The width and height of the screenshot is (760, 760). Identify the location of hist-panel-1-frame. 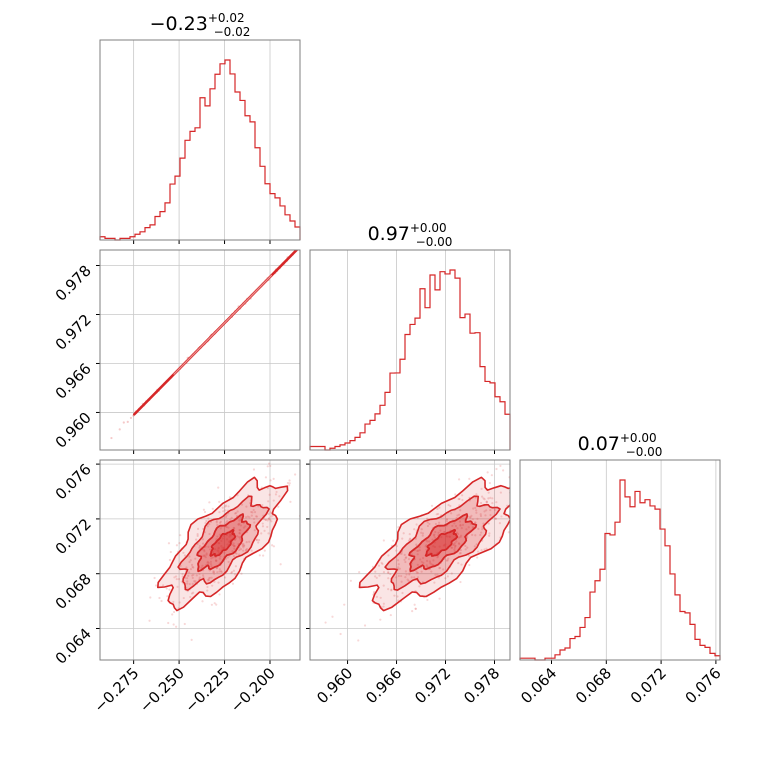
(410, 350).